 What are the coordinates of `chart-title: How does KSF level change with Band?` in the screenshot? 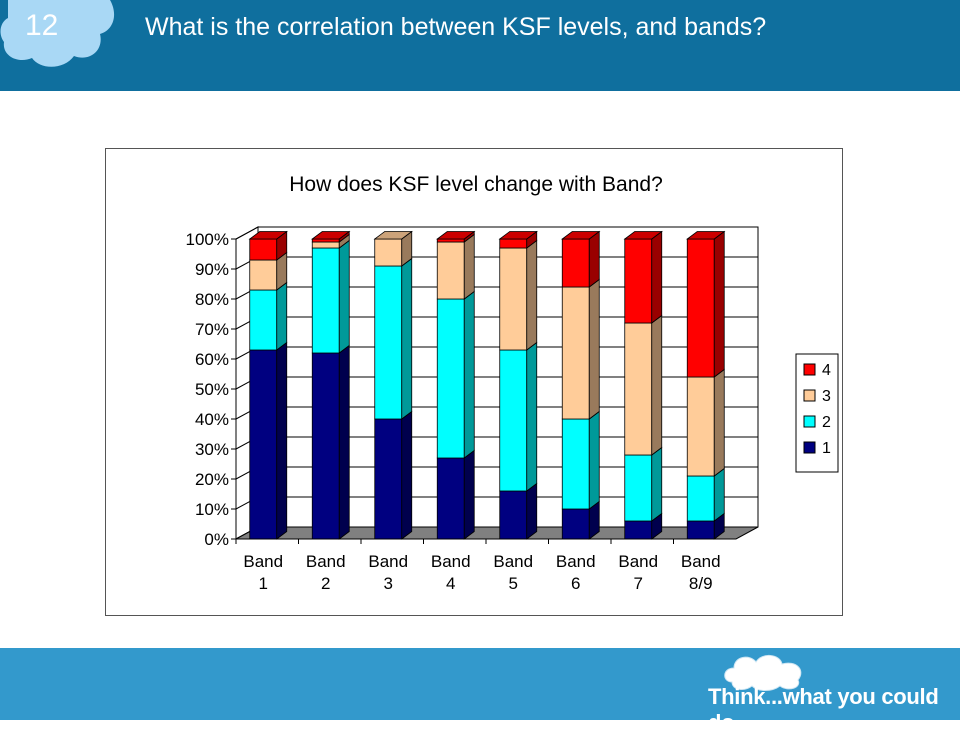 It's located at (476, 184).